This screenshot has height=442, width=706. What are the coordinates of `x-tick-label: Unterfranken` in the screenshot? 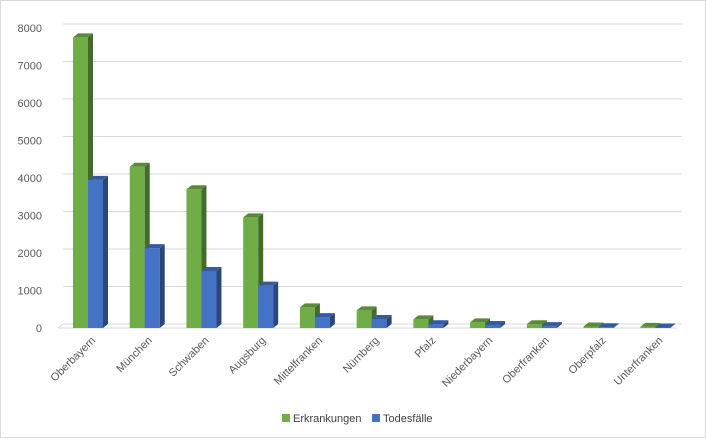 It's located at (638, 361).